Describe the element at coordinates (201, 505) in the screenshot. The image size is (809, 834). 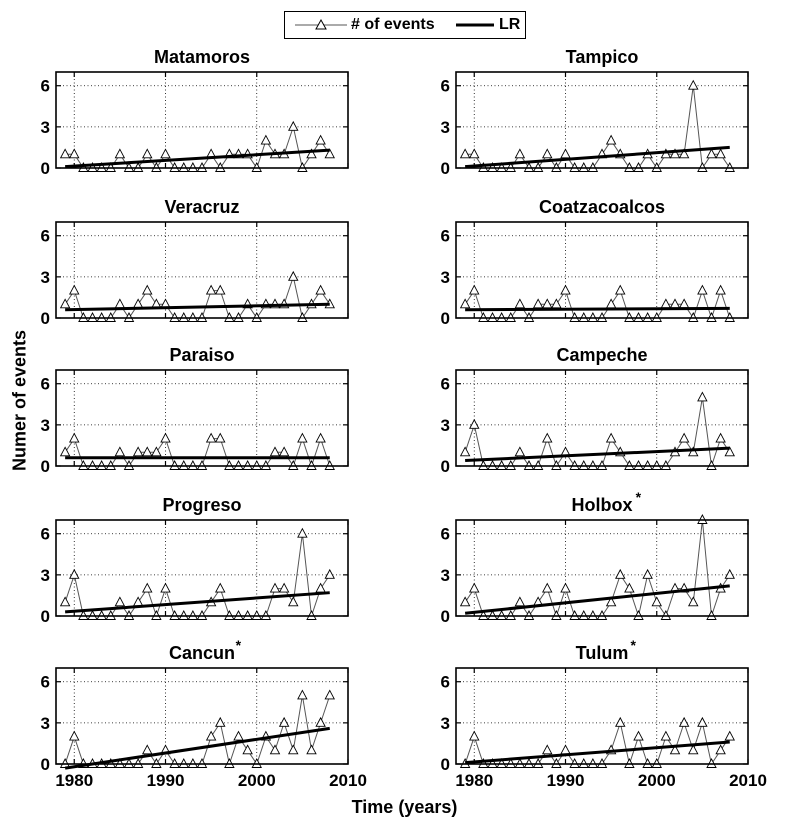
I see `subplot-title: Progreso` at that location.